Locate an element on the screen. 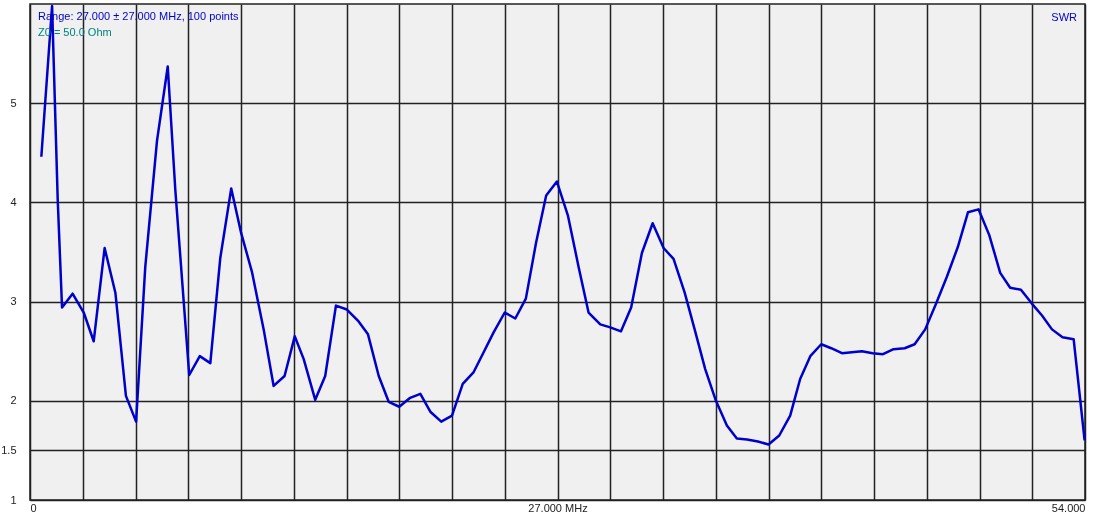 The width and height of the screenshot is (1100, 520). x-tick-label: 0 is located at coordinates (33, 507).